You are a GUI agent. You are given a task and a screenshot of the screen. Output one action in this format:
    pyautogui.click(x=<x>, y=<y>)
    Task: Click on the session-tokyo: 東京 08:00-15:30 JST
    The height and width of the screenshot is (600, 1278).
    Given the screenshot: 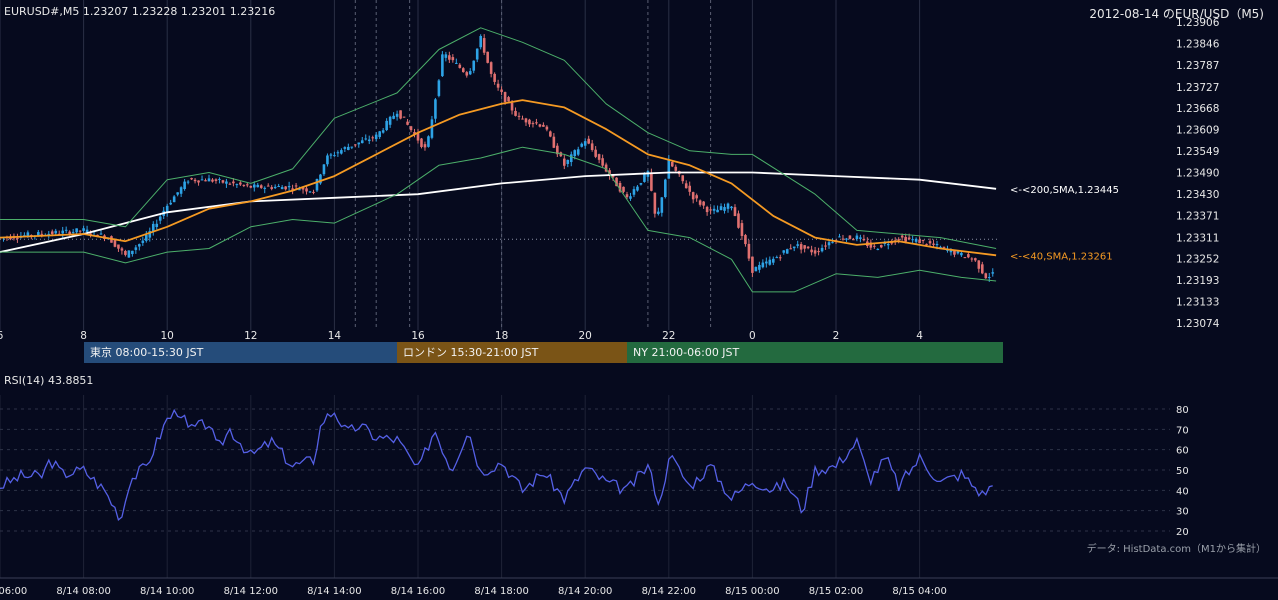 What is the action you would take?
    pyautogui.click(x=240, y=352)
    